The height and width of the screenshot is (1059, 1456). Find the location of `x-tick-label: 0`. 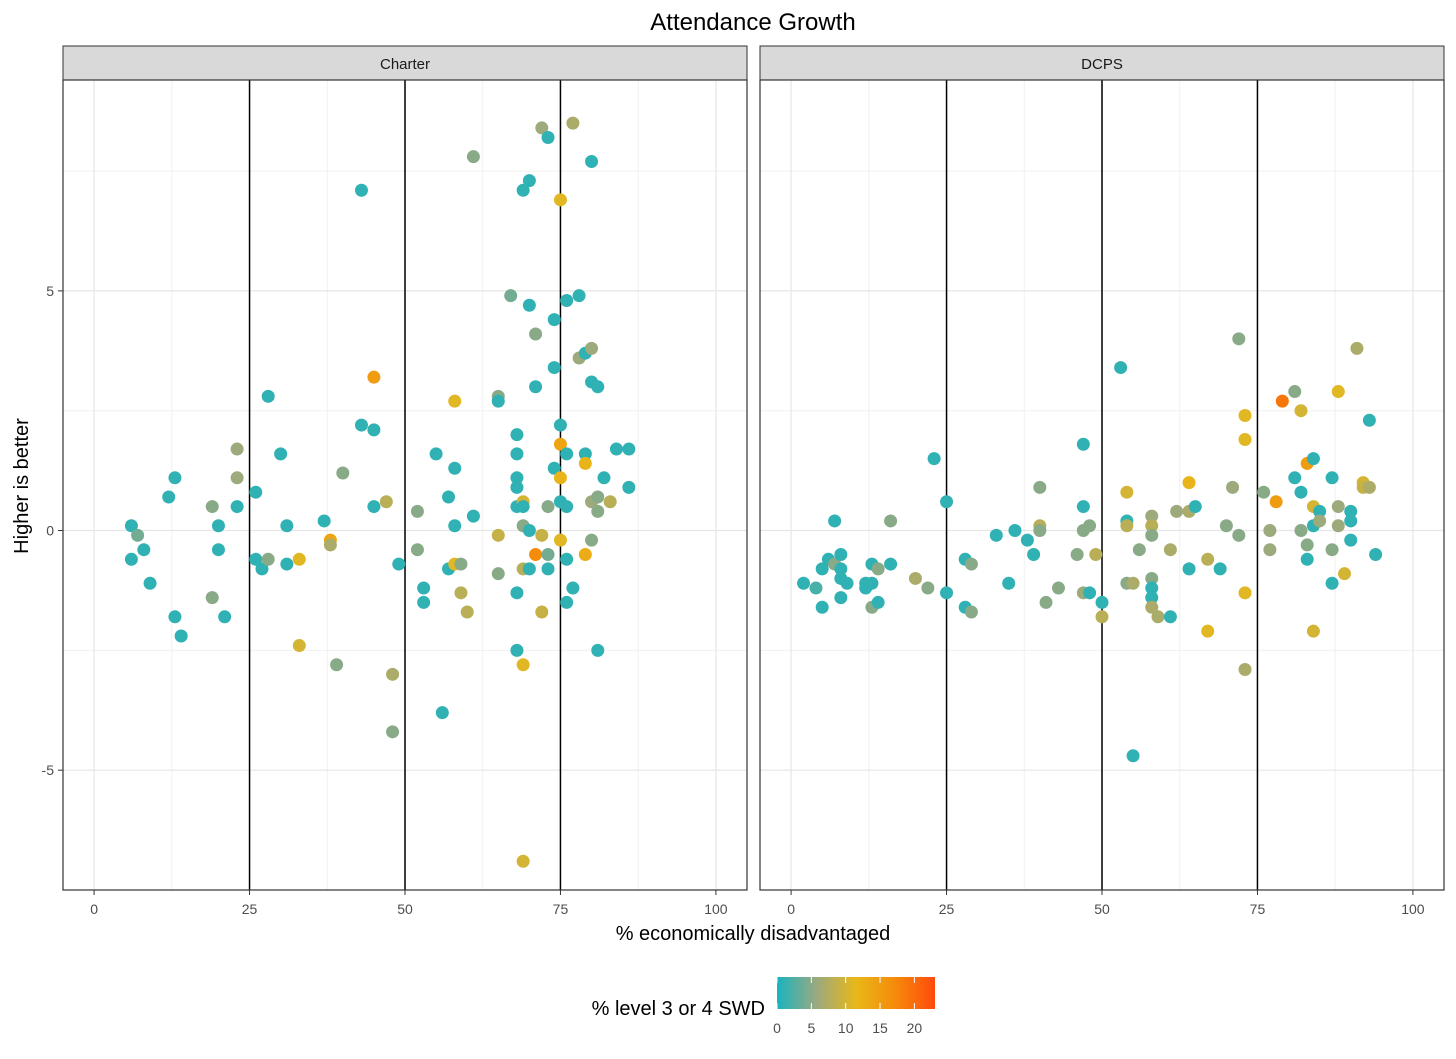

x-tick-label: 0 is located at coordinates (791, 909).